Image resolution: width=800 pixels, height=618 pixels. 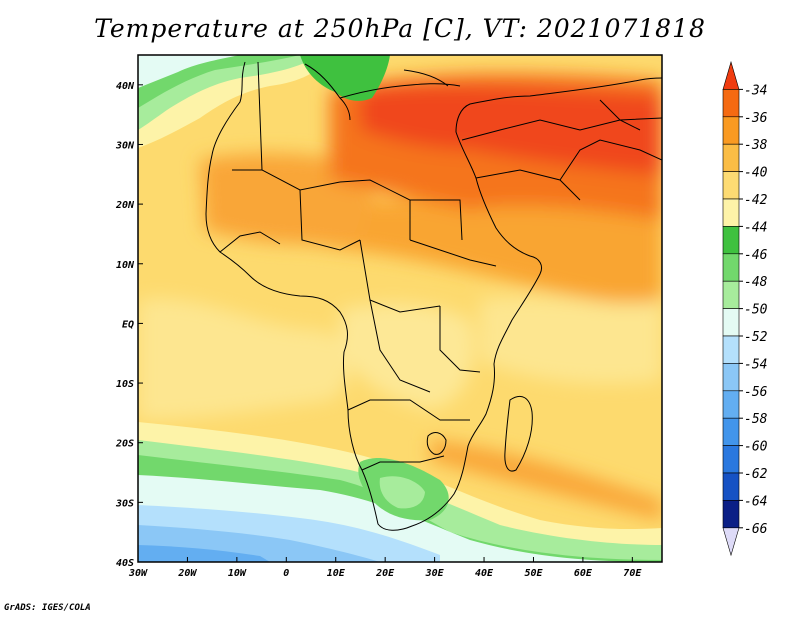 What do you see at coordinates (755, 501) in the screenshot?
I see `colorbar-label: -64` at bounding box center [755, 501].